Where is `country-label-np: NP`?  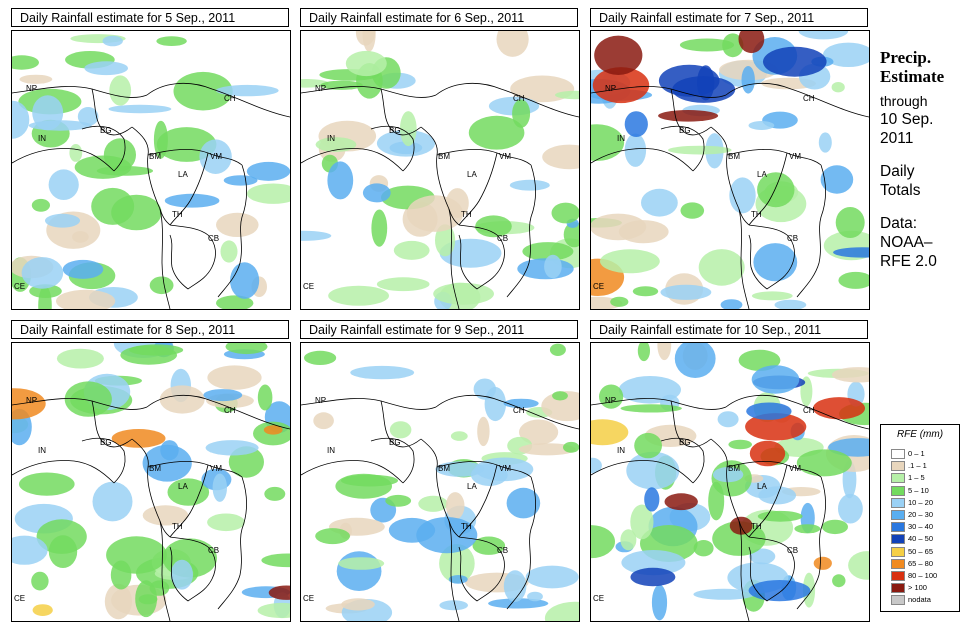 country-label-np: NP is located at coordinates (320, 88).